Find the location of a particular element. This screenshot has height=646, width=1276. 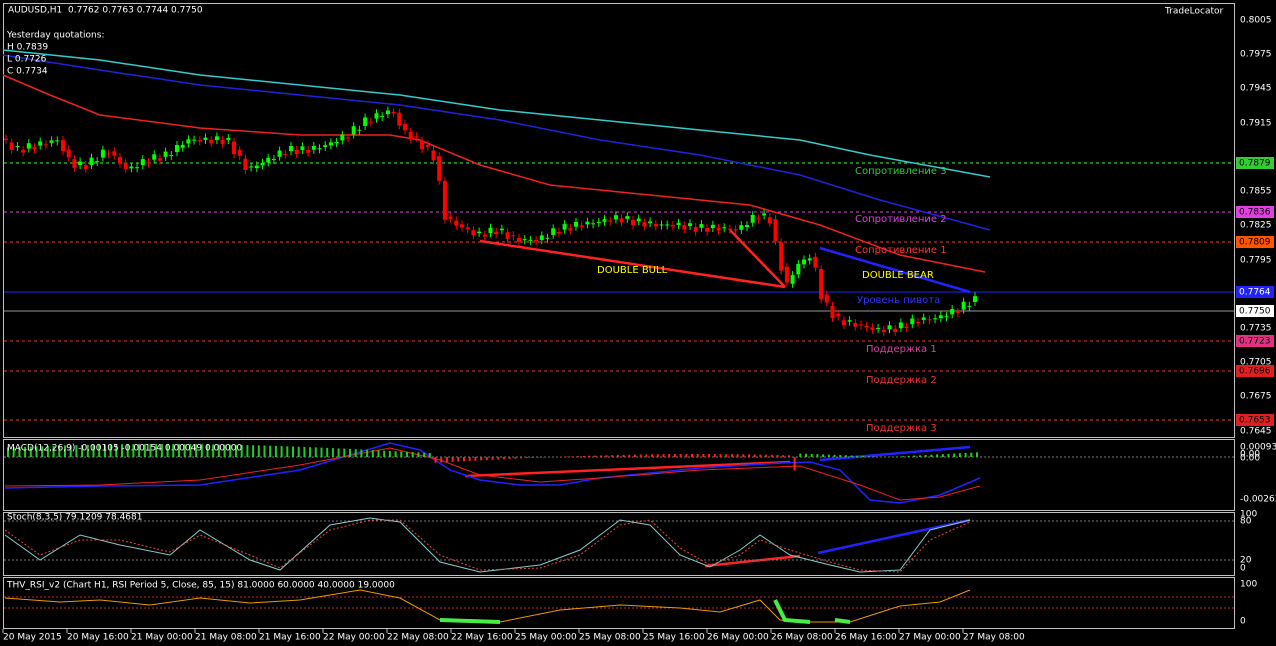

level-value: 0.7879 is located at coordinates (1255, 164).